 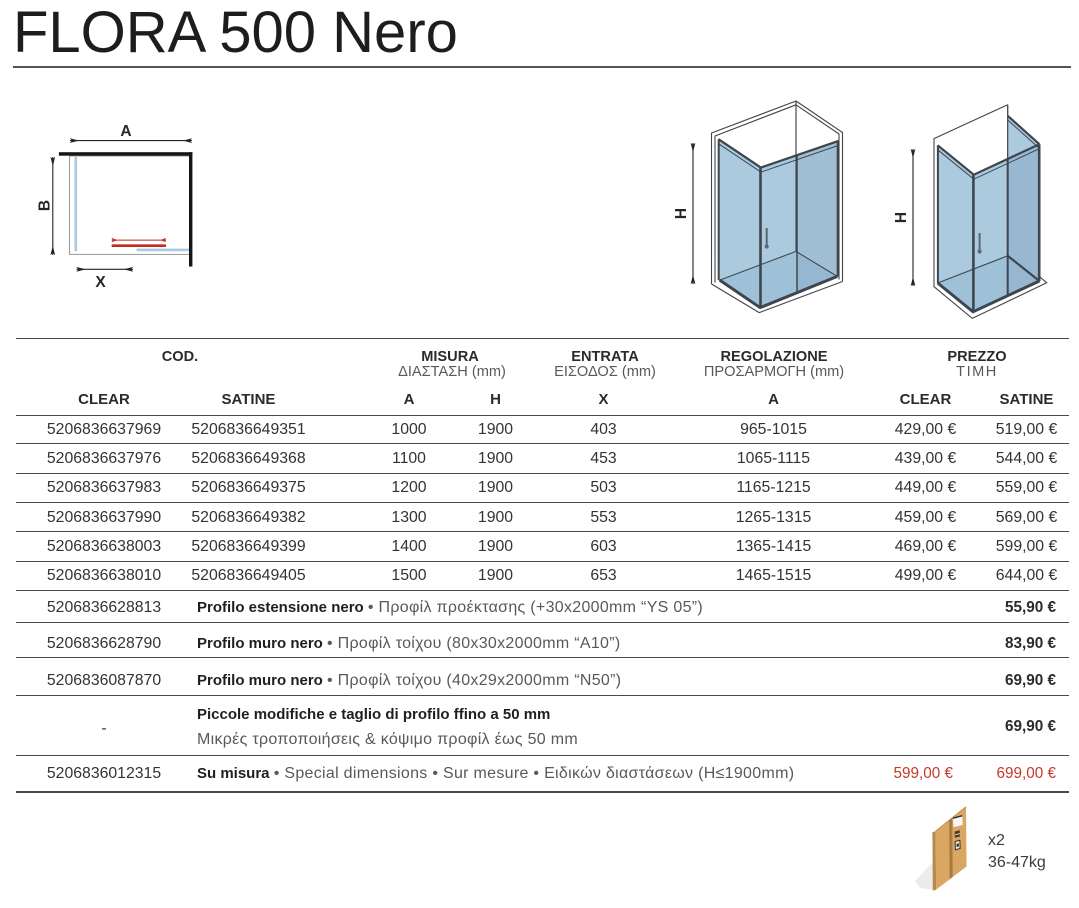 What do you see at coordinates (100, 282) in the screenshot?
I see `svg-text: X` at bounding box center [100, 282].